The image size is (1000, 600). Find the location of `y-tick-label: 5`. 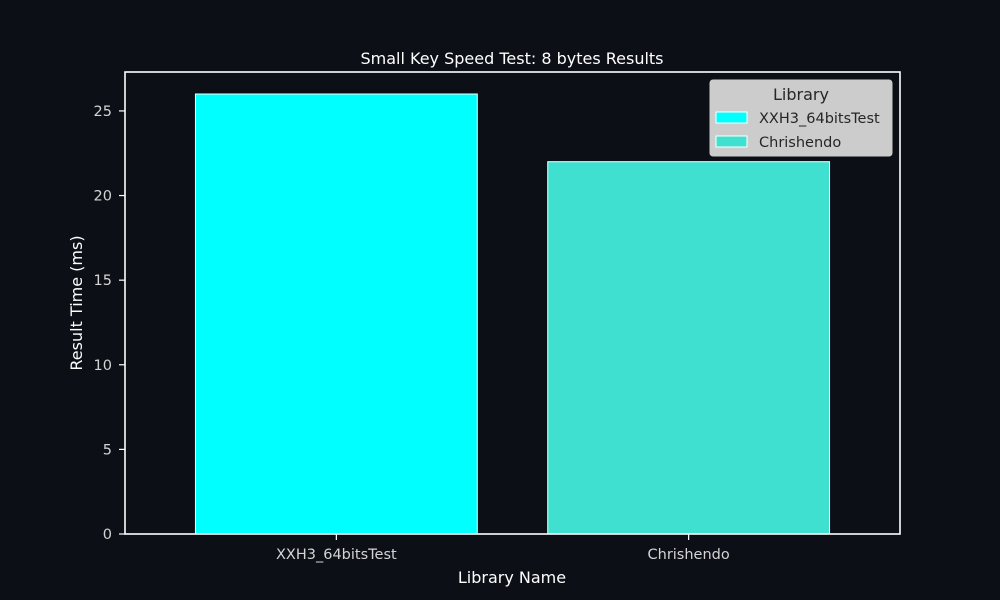

y-tick-label: 5 is located at coordinates (107, 450).